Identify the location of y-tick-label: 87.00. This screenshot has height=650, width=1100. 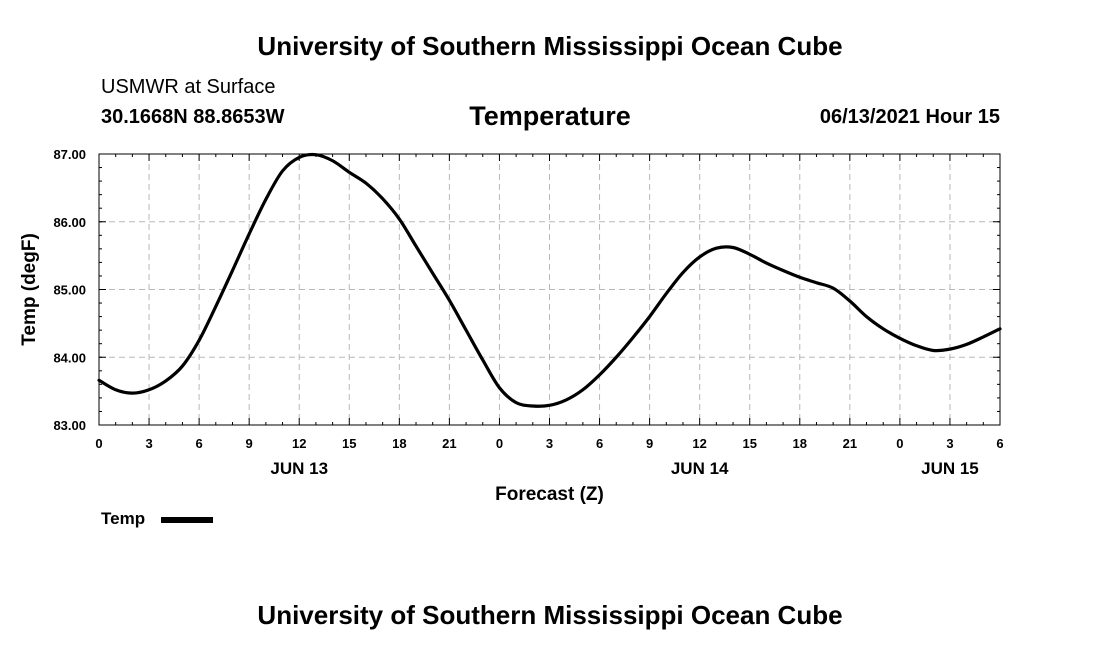
(69, 154).